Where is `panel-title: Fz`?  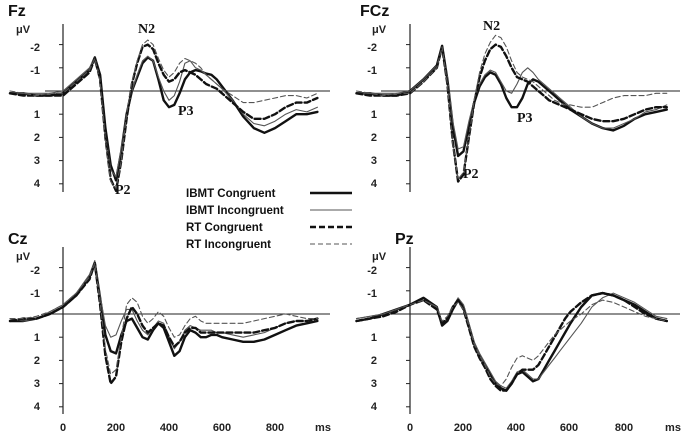
panel-title: Fz is located at coordinates (17, 11).